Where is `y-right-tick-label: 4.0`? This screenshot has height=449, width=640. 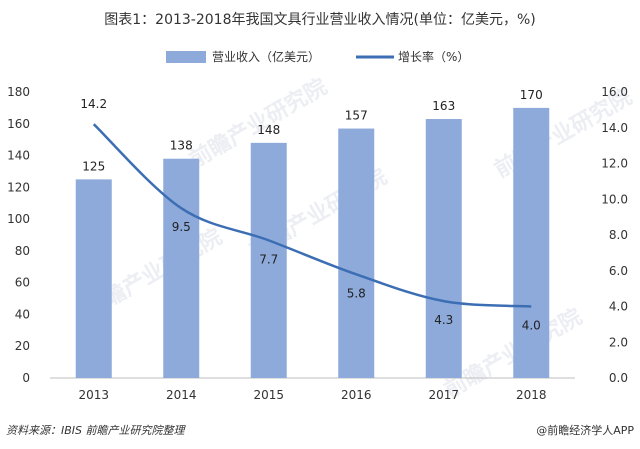
y-right-tick-label: 4.0 is located at coordinates (618, 307).